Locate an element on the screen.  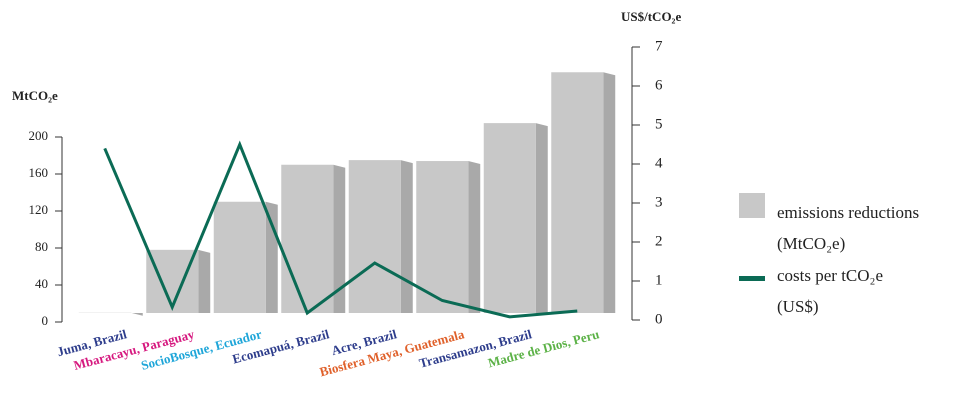
y2-tick-label: 4 is located at coordinates (659, 163).